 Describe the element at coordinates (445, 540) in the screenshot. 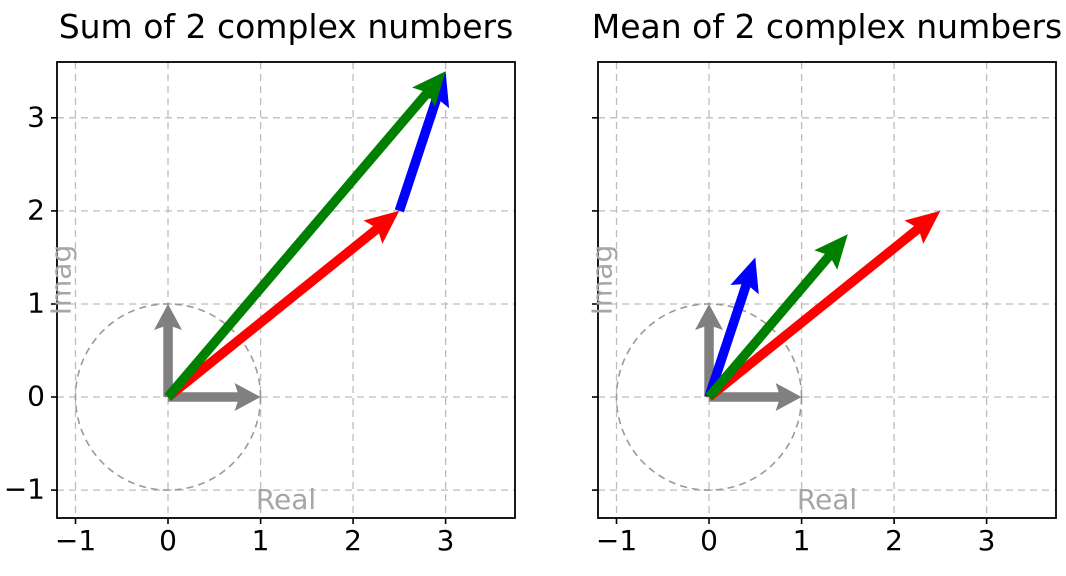

I see `left-plot-xtick-label: 3` at that location.